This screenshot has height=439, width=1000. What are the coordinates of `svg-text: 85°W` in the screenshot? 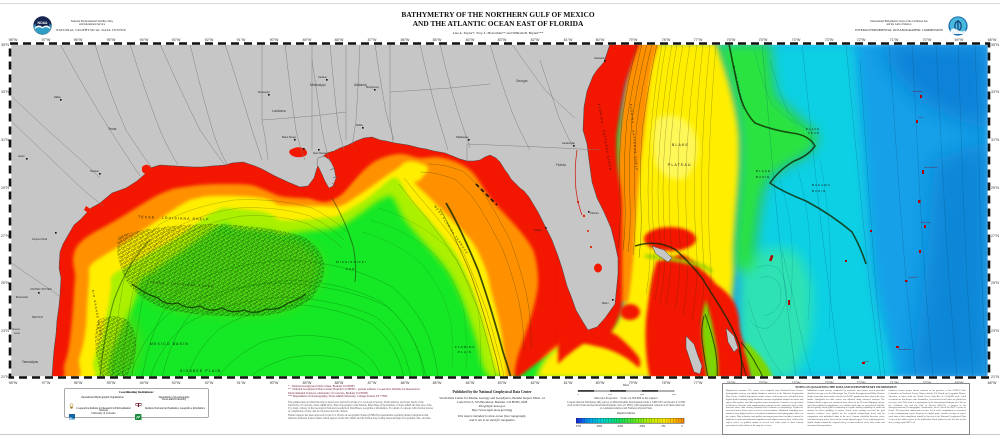 It's located at (437, 383).